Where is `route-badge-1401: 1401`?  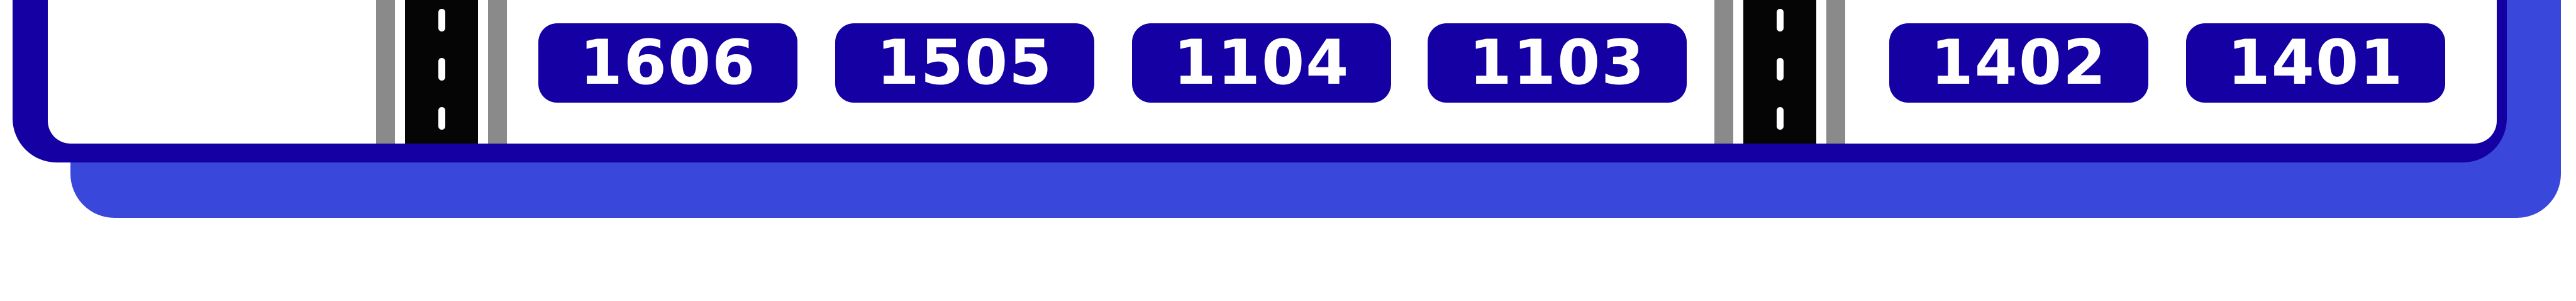
route-badge-1401: 1401 is located at coordinates (2315, 63).